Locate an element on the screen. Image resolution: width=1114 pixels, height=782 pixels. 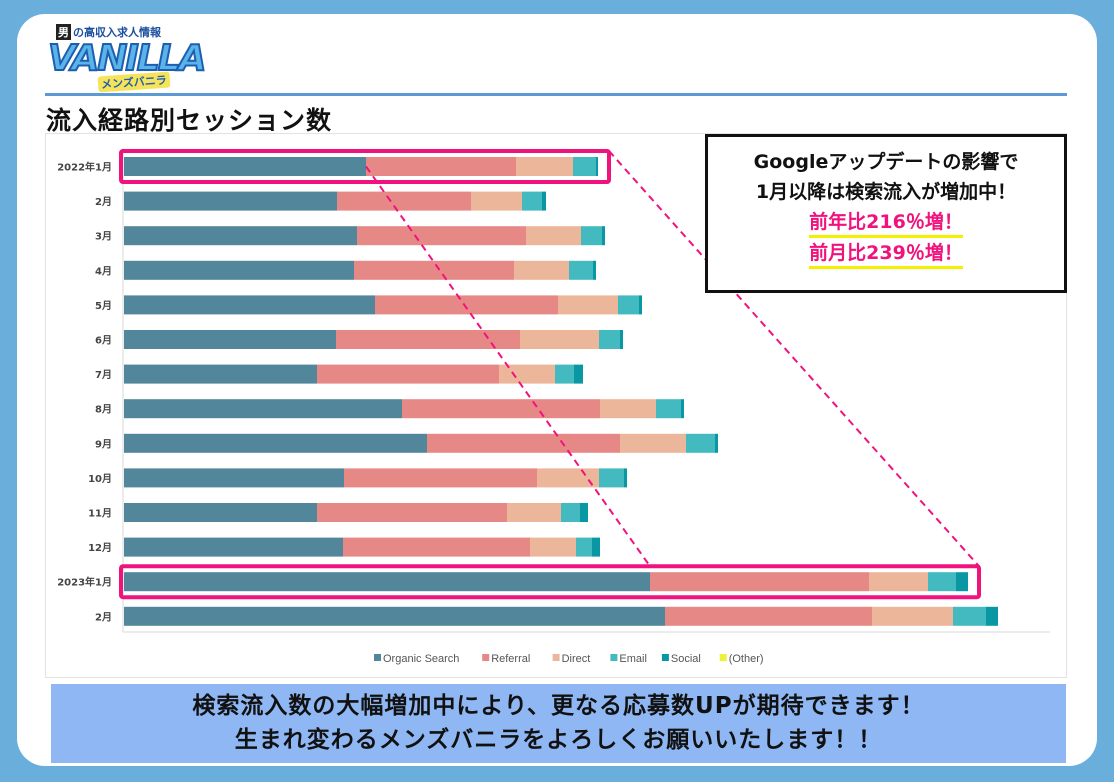
logo-wordmark: VANILLA is located at coordinates (127, 58).